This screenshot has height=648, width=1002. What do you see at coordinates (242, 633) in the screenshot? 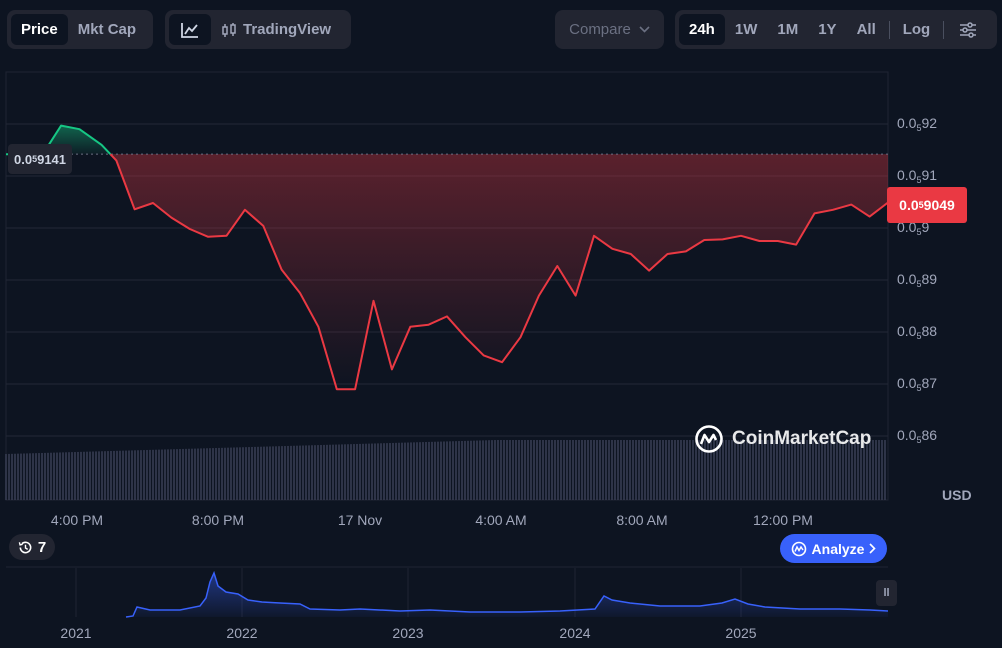
I see `brush-year-label: 2022` at bounding box center [242, 633].